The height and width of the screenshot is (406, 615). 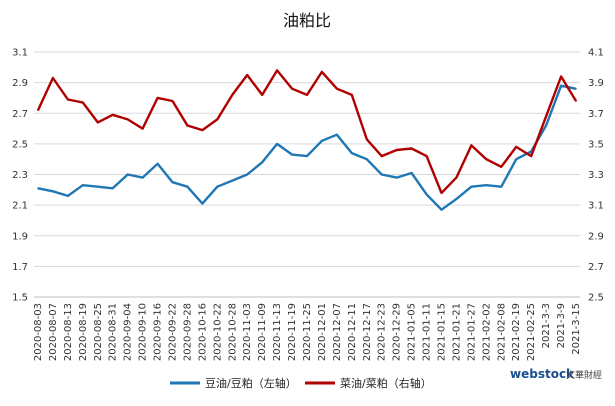 What do you see at coordinates (20, 267) in the screenshot?
I see `left-tick-label: 1.7` at bounding box center [20, 267].